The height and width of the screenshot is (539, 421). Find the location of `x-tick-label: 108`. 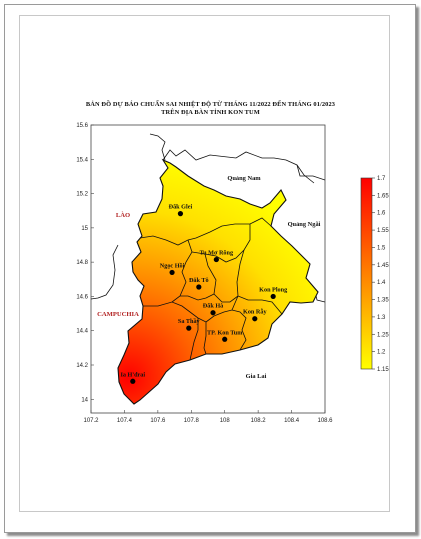

x-tick-label: 108 is located at coordinates (225, 421).